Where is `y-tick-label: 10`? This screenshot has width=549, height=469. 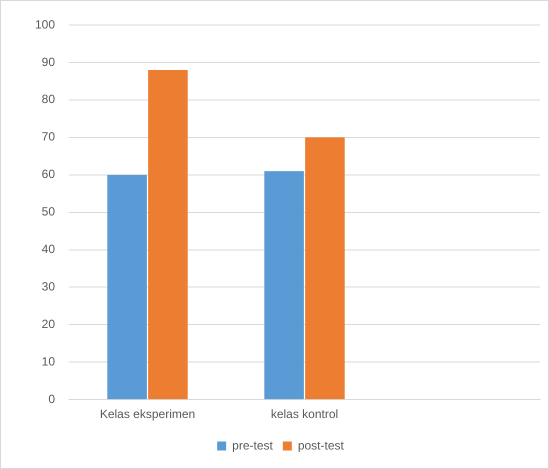
y-tick-label: 10 is located at coordinates (49, 361).